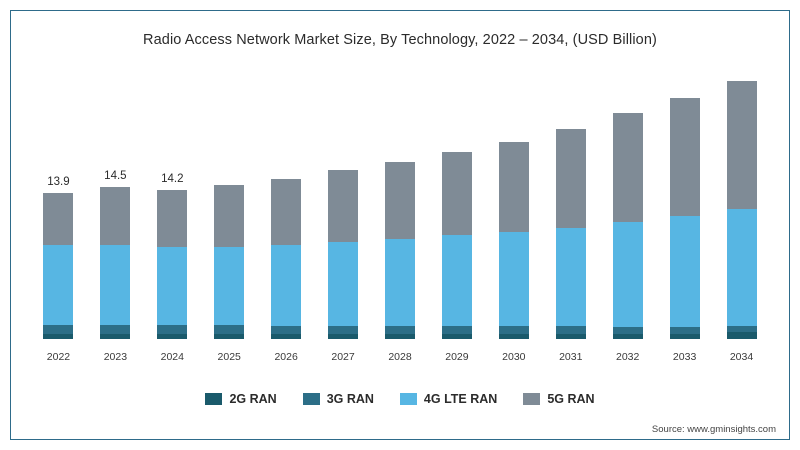 The height and width of the screenshot is (450, 800). I want to click on legend-item-2g-ran: 2G RAN, so click(241, 399).